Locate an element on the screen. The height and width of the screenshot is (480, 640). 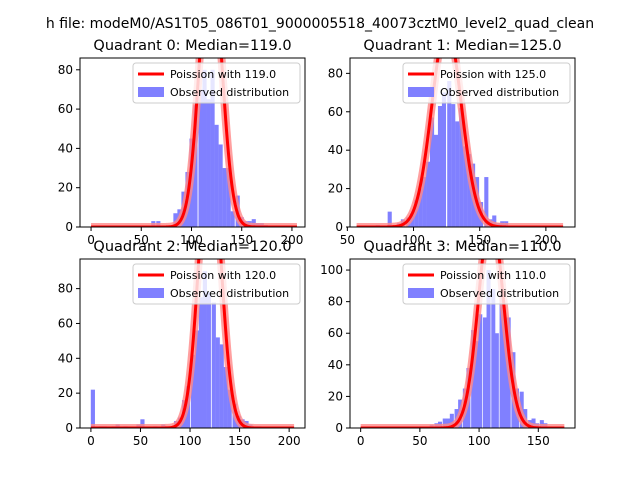
legend-entry: Poission with 120.0 is located at coordinates (223, 275).